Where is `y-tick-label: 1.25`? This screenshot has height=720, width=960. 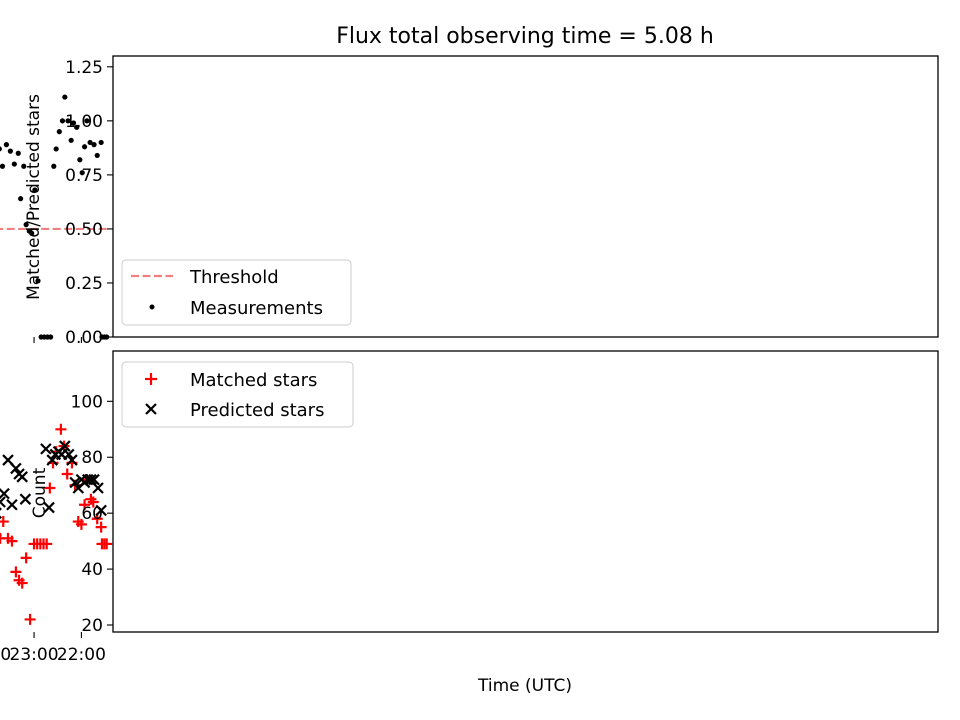 y-tick-label: 1.25 is located at coordinates (84, 68).